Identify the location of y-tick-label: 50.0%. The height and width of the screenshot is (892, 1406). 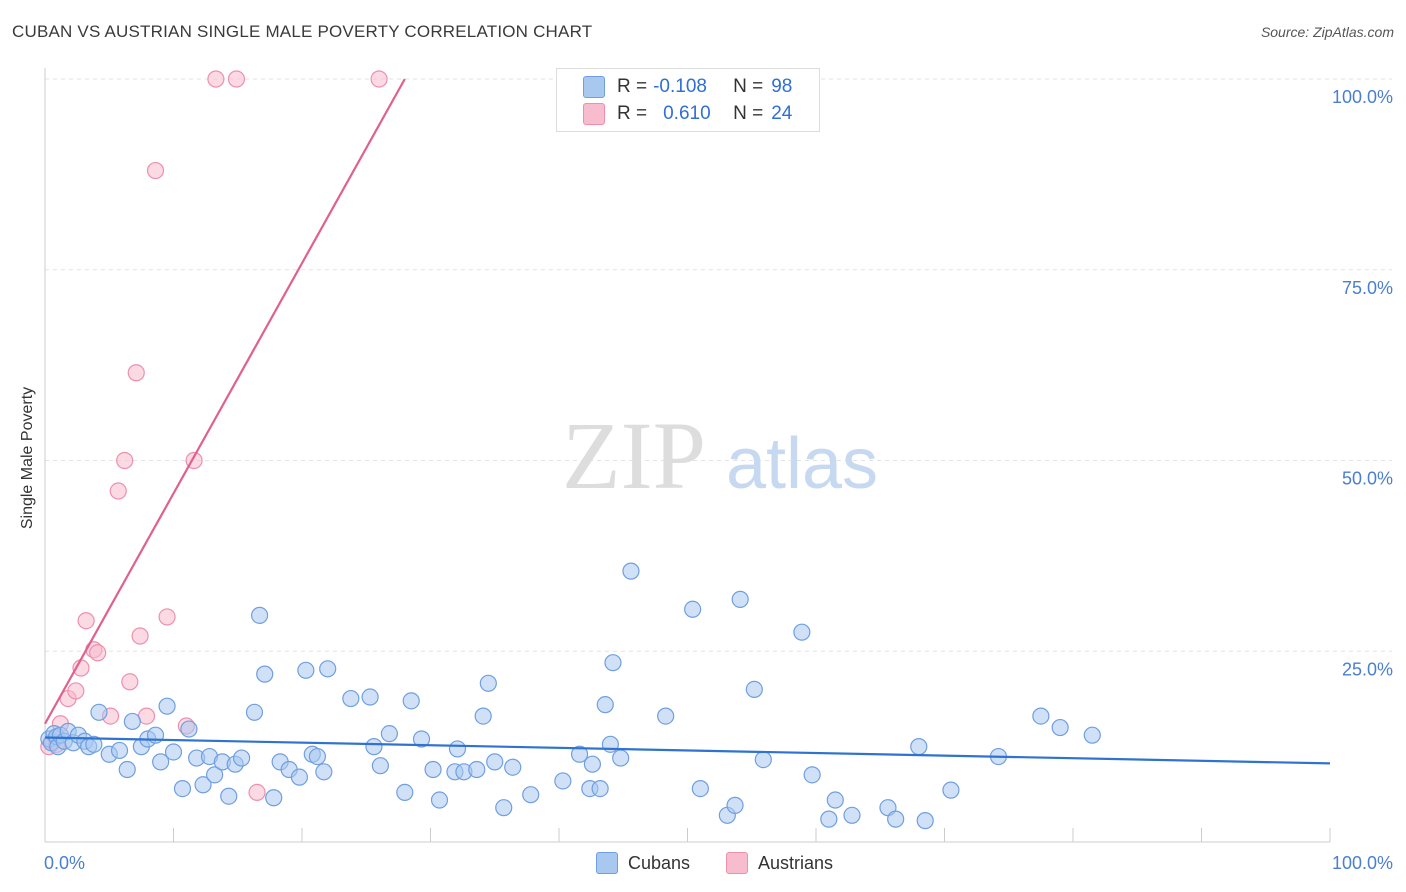
(1367, 479).